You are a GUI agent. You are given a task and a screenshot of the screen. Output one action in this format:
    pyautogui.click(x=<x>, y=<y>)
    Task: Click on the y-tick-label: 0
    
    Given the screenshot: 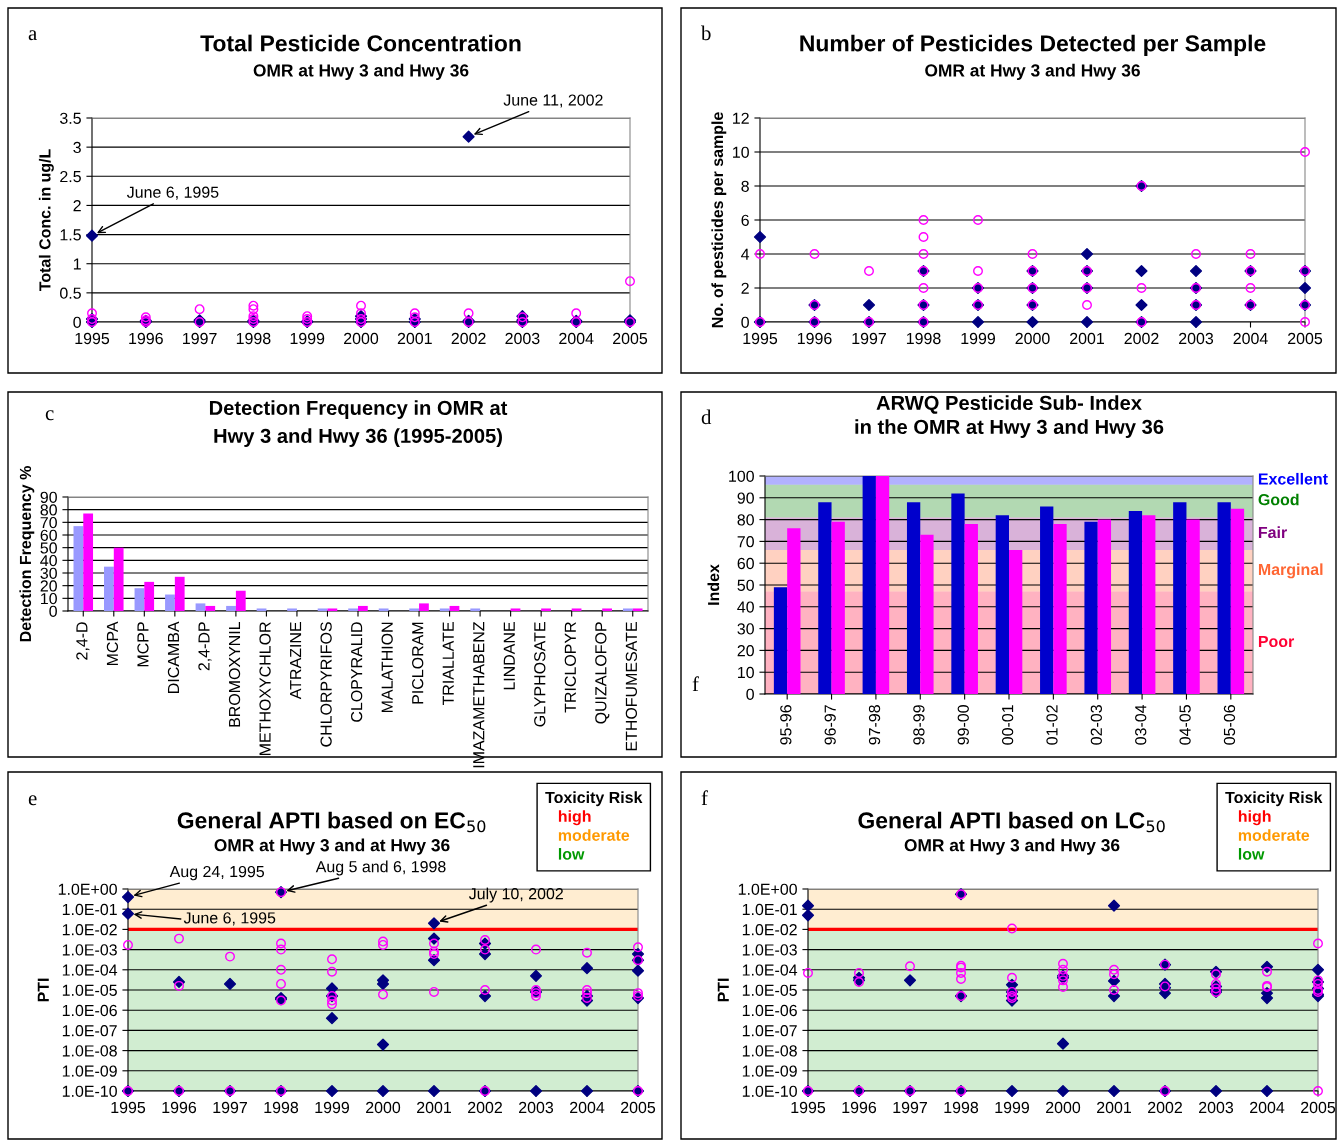 What is the action you would take?
    pyautogui.click(x=750, y=694)
    